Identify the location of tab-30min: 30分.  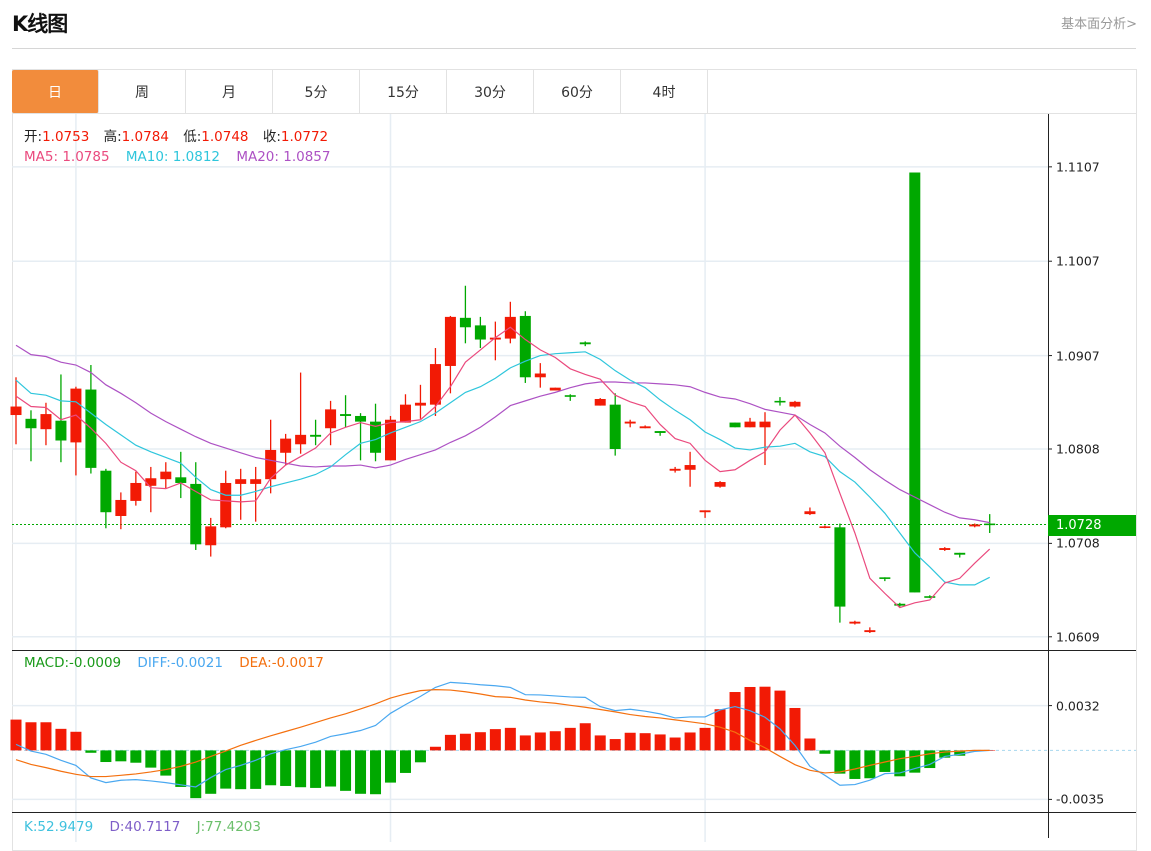
(490, 91).